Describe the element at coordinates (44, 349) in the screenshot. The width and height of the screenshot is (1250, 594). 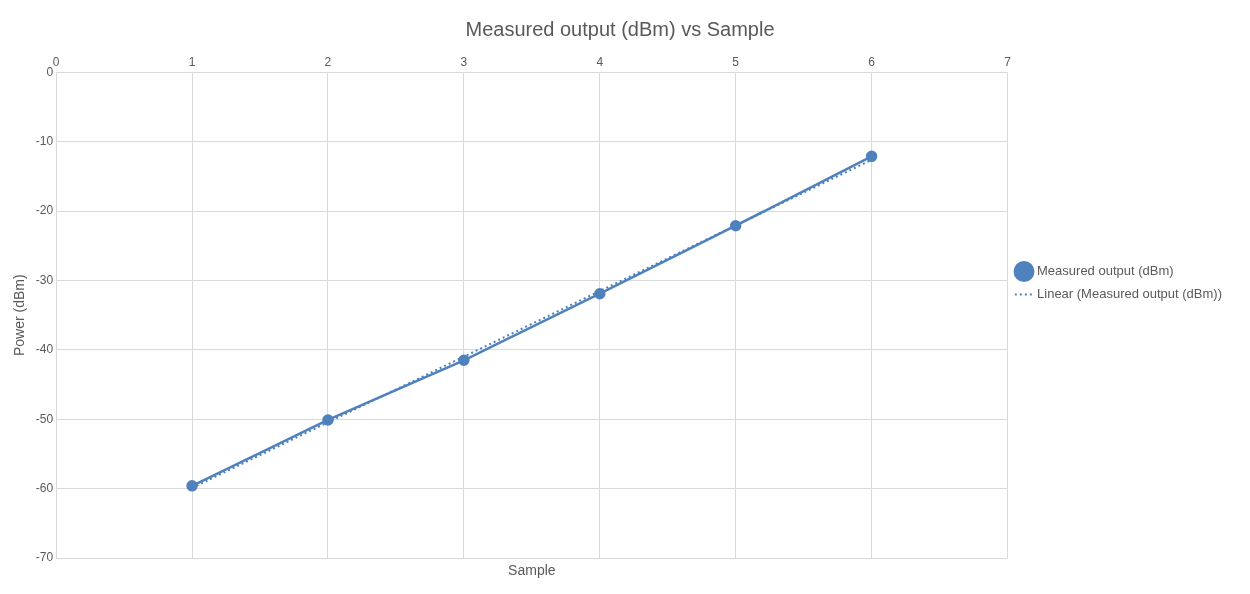
I see `y-tick-label: -40` at that location.